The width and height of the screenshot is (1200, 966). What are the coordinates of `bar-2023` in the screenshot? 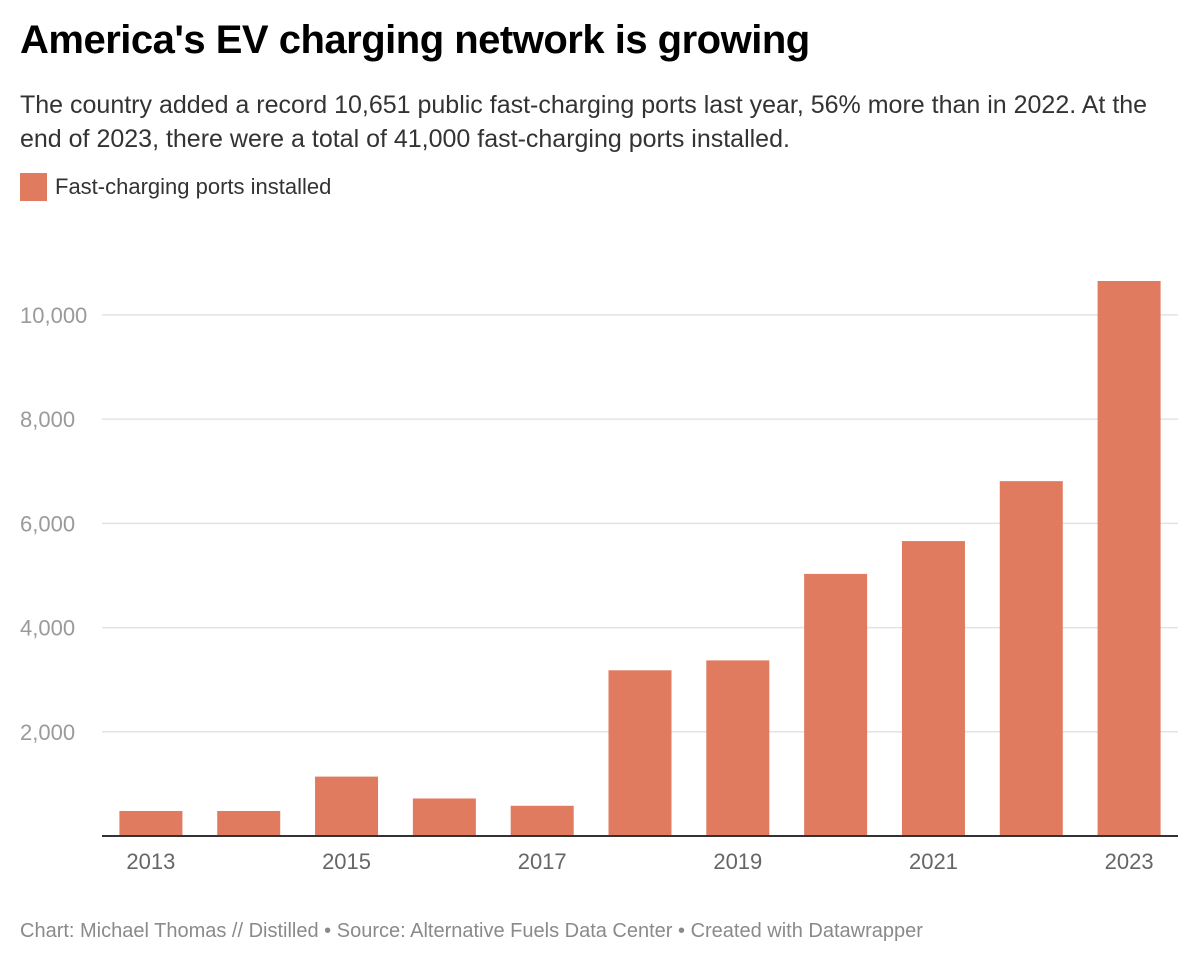 It's located at (1129, 558).